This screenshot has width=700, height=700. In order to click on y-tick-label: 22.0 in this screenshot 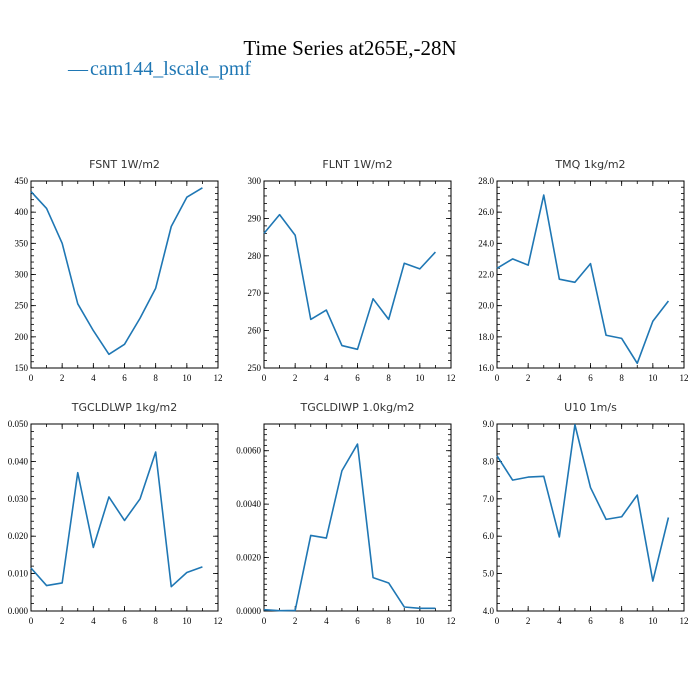, I will do `click(486, 275)`.